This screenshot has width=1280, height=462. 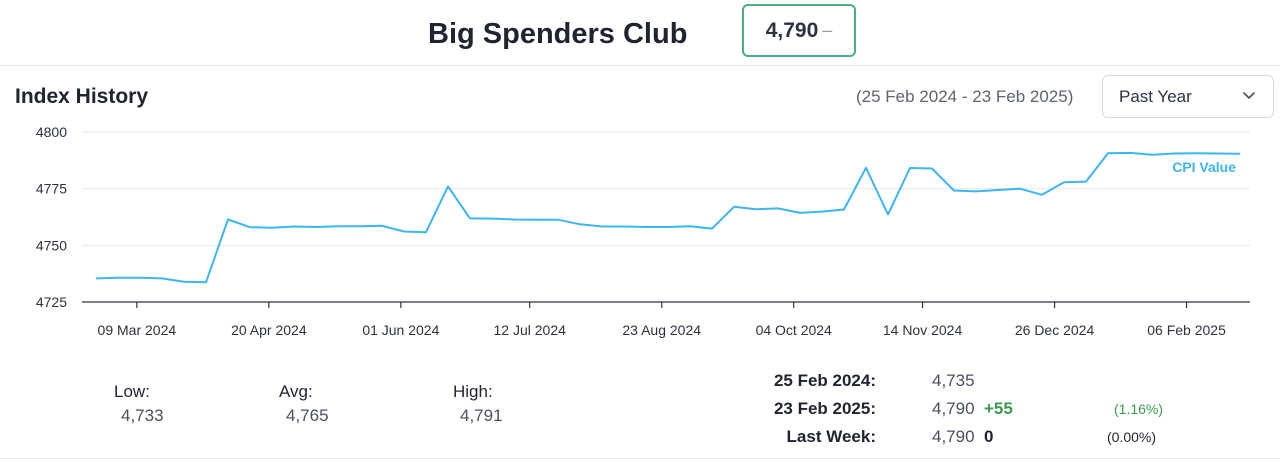 I want to click on compare-end-pct: (1.16%), so click(x=1139, y=409).